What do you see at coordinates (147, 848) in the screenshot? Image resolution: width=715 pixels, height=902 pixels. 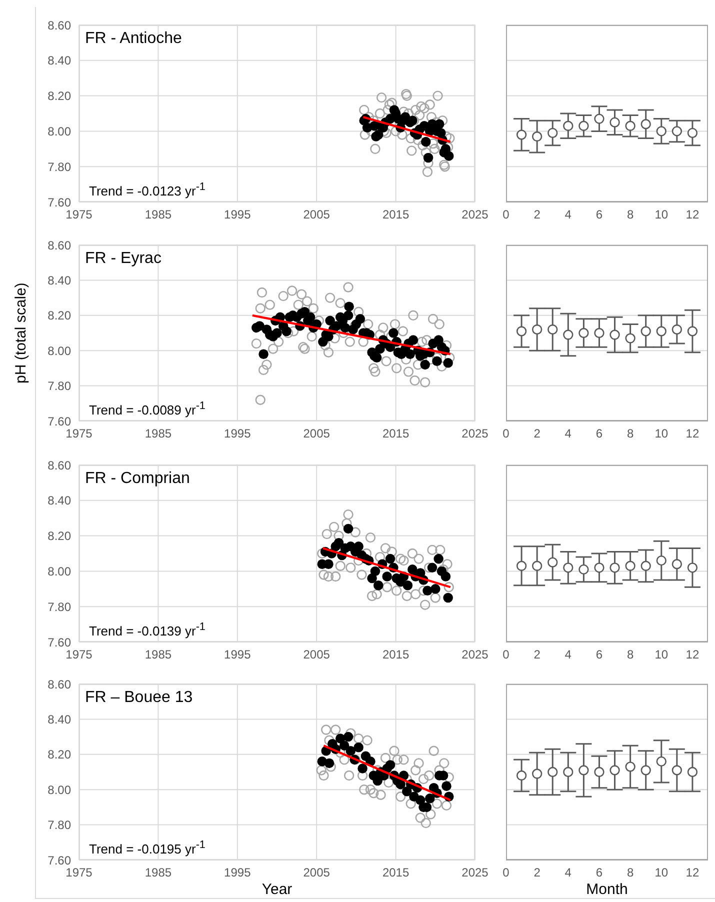 I see `annotation: Trend = -0.0195 yr$^{-1}$` at bounding box center [147, 848].